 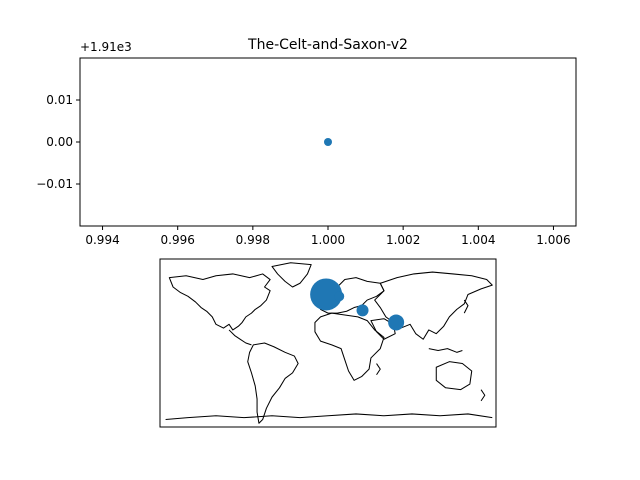 What do you see at coordinates (433, 305) in the screenshot?
I see `asia-coast` at bounding box center [433, 305].